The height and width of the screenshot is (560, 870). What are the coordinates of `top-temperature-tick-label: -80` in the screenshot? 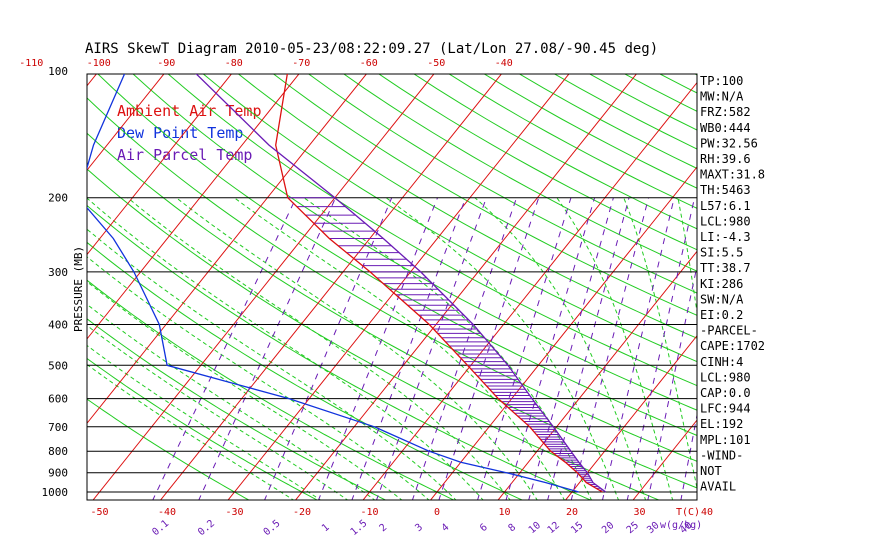 It's located at (234, 63).